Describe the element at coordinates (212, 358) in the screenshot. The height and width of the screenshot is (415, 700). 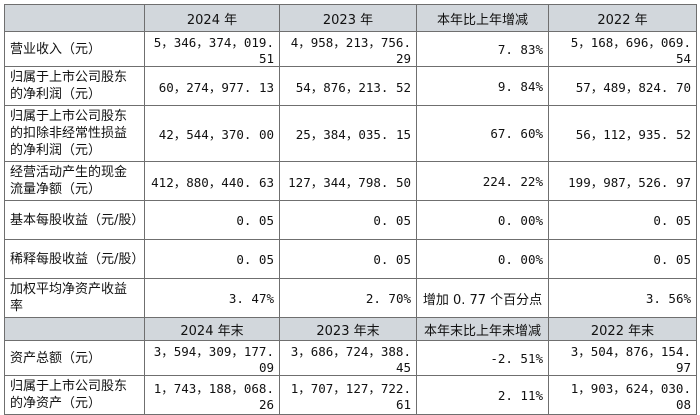
I see `value-2024: 3，594，309，177. 09` at that location.